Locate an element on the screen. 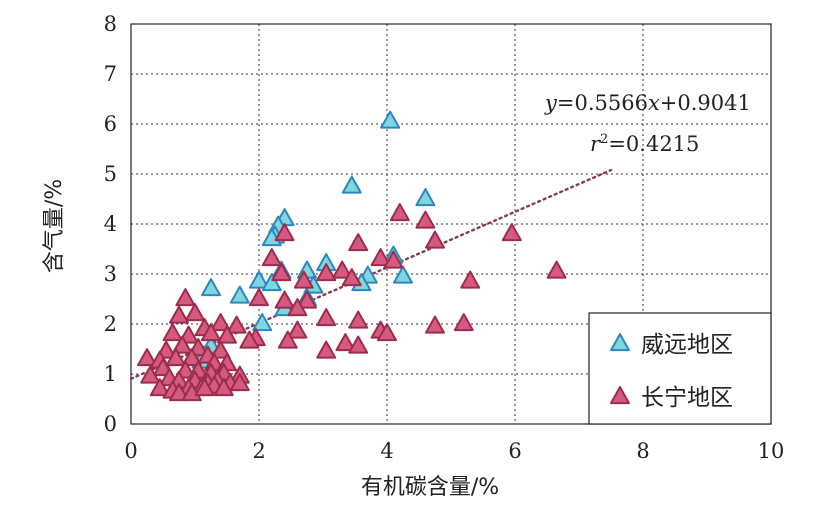 The height and width of the screenshot is (527, 825). y-tick-label: 6 is located at coordinates (110, 124).